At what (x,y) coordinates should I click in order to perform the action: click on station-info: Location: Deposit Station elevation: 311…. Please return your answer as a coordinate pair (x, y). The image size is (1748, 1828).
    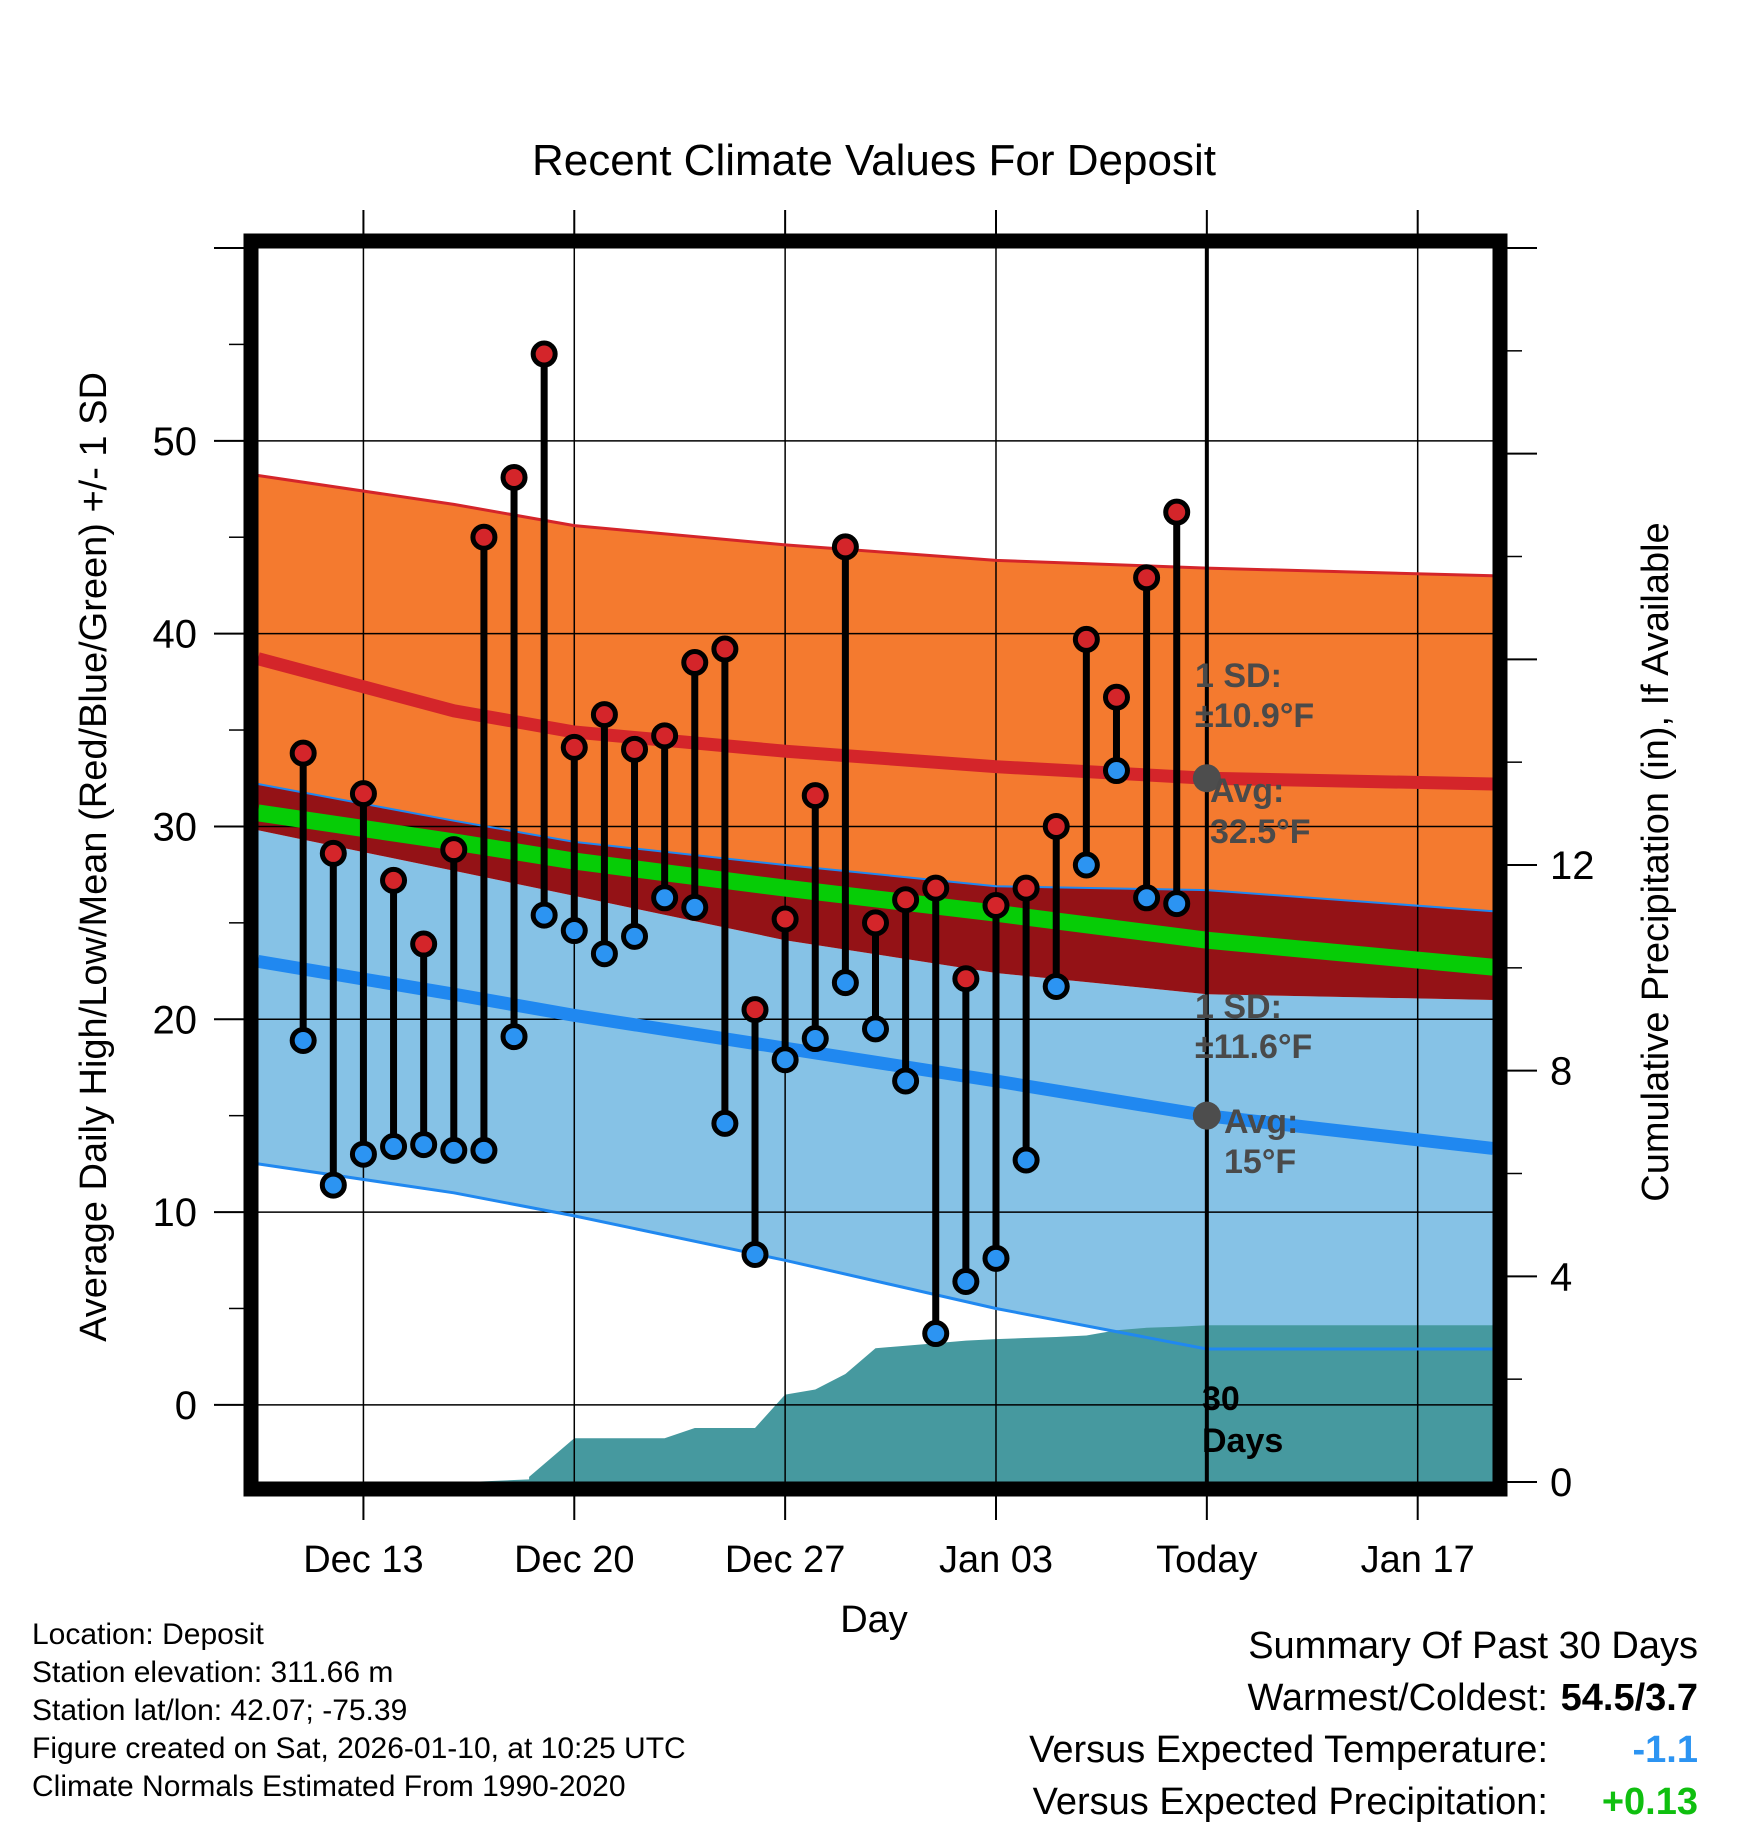
    Looking at the image, I should click on (359, 1711).